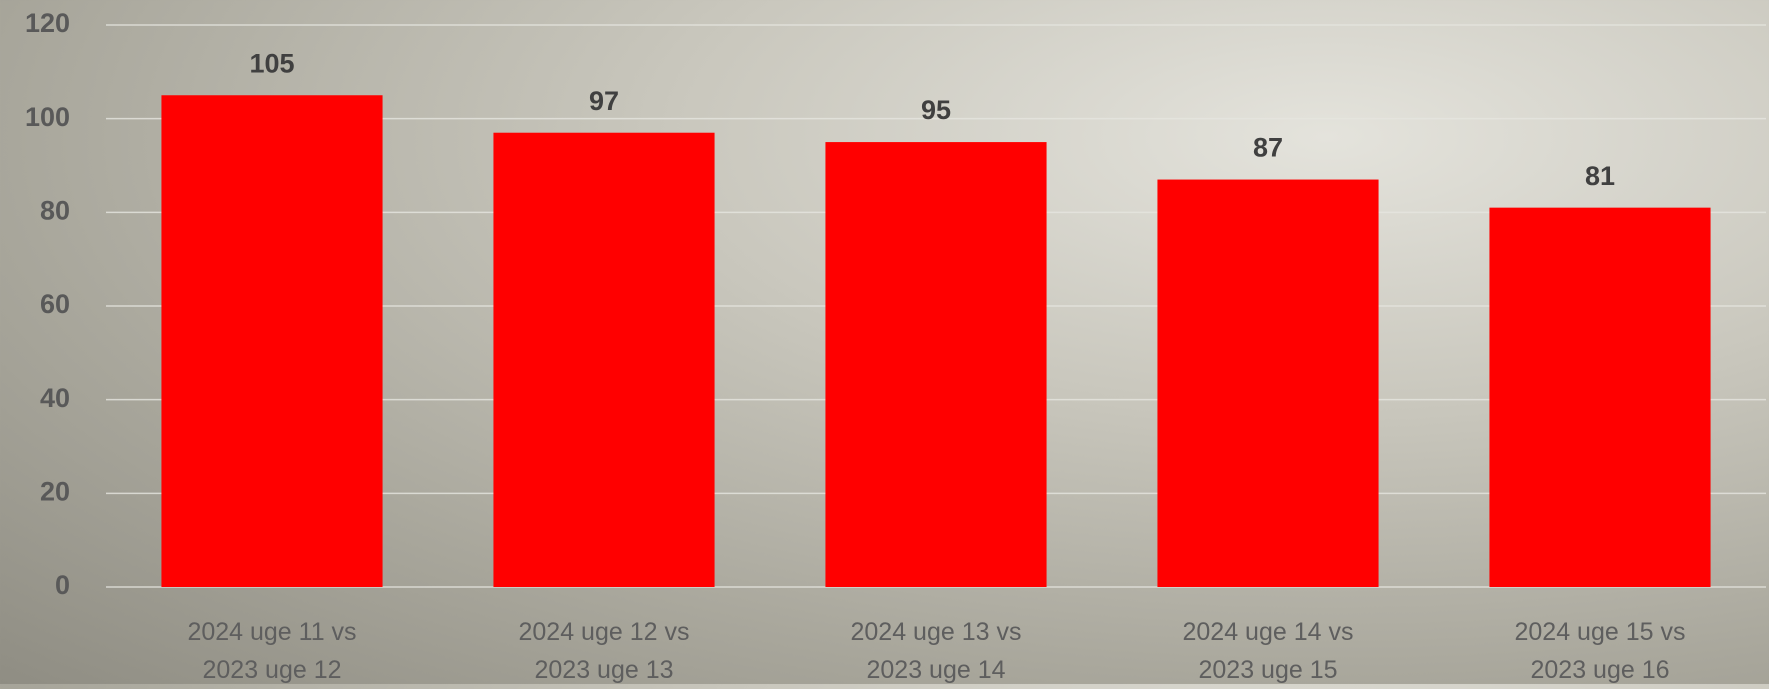 The width and height of the screenshot is (1769, 689). I want to click on value-label: 105, so click(271, 63).